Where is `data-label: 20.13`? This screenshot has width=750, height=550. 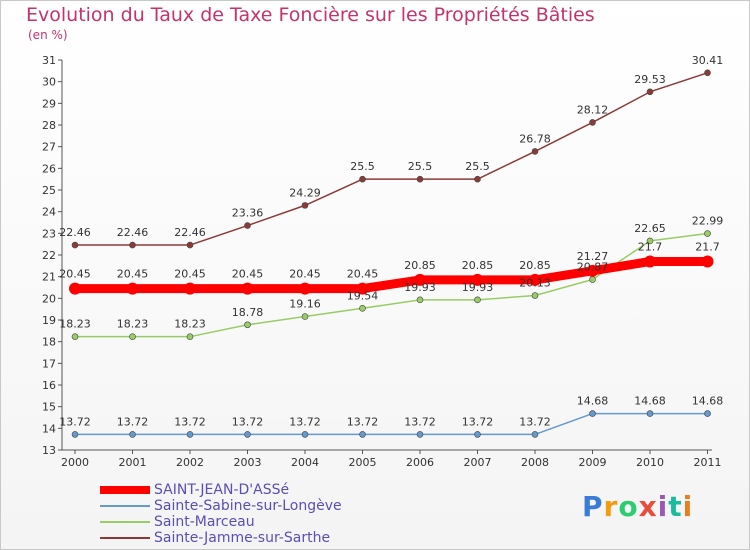
data-label: 20.13 is located at coordinates (535, 283).